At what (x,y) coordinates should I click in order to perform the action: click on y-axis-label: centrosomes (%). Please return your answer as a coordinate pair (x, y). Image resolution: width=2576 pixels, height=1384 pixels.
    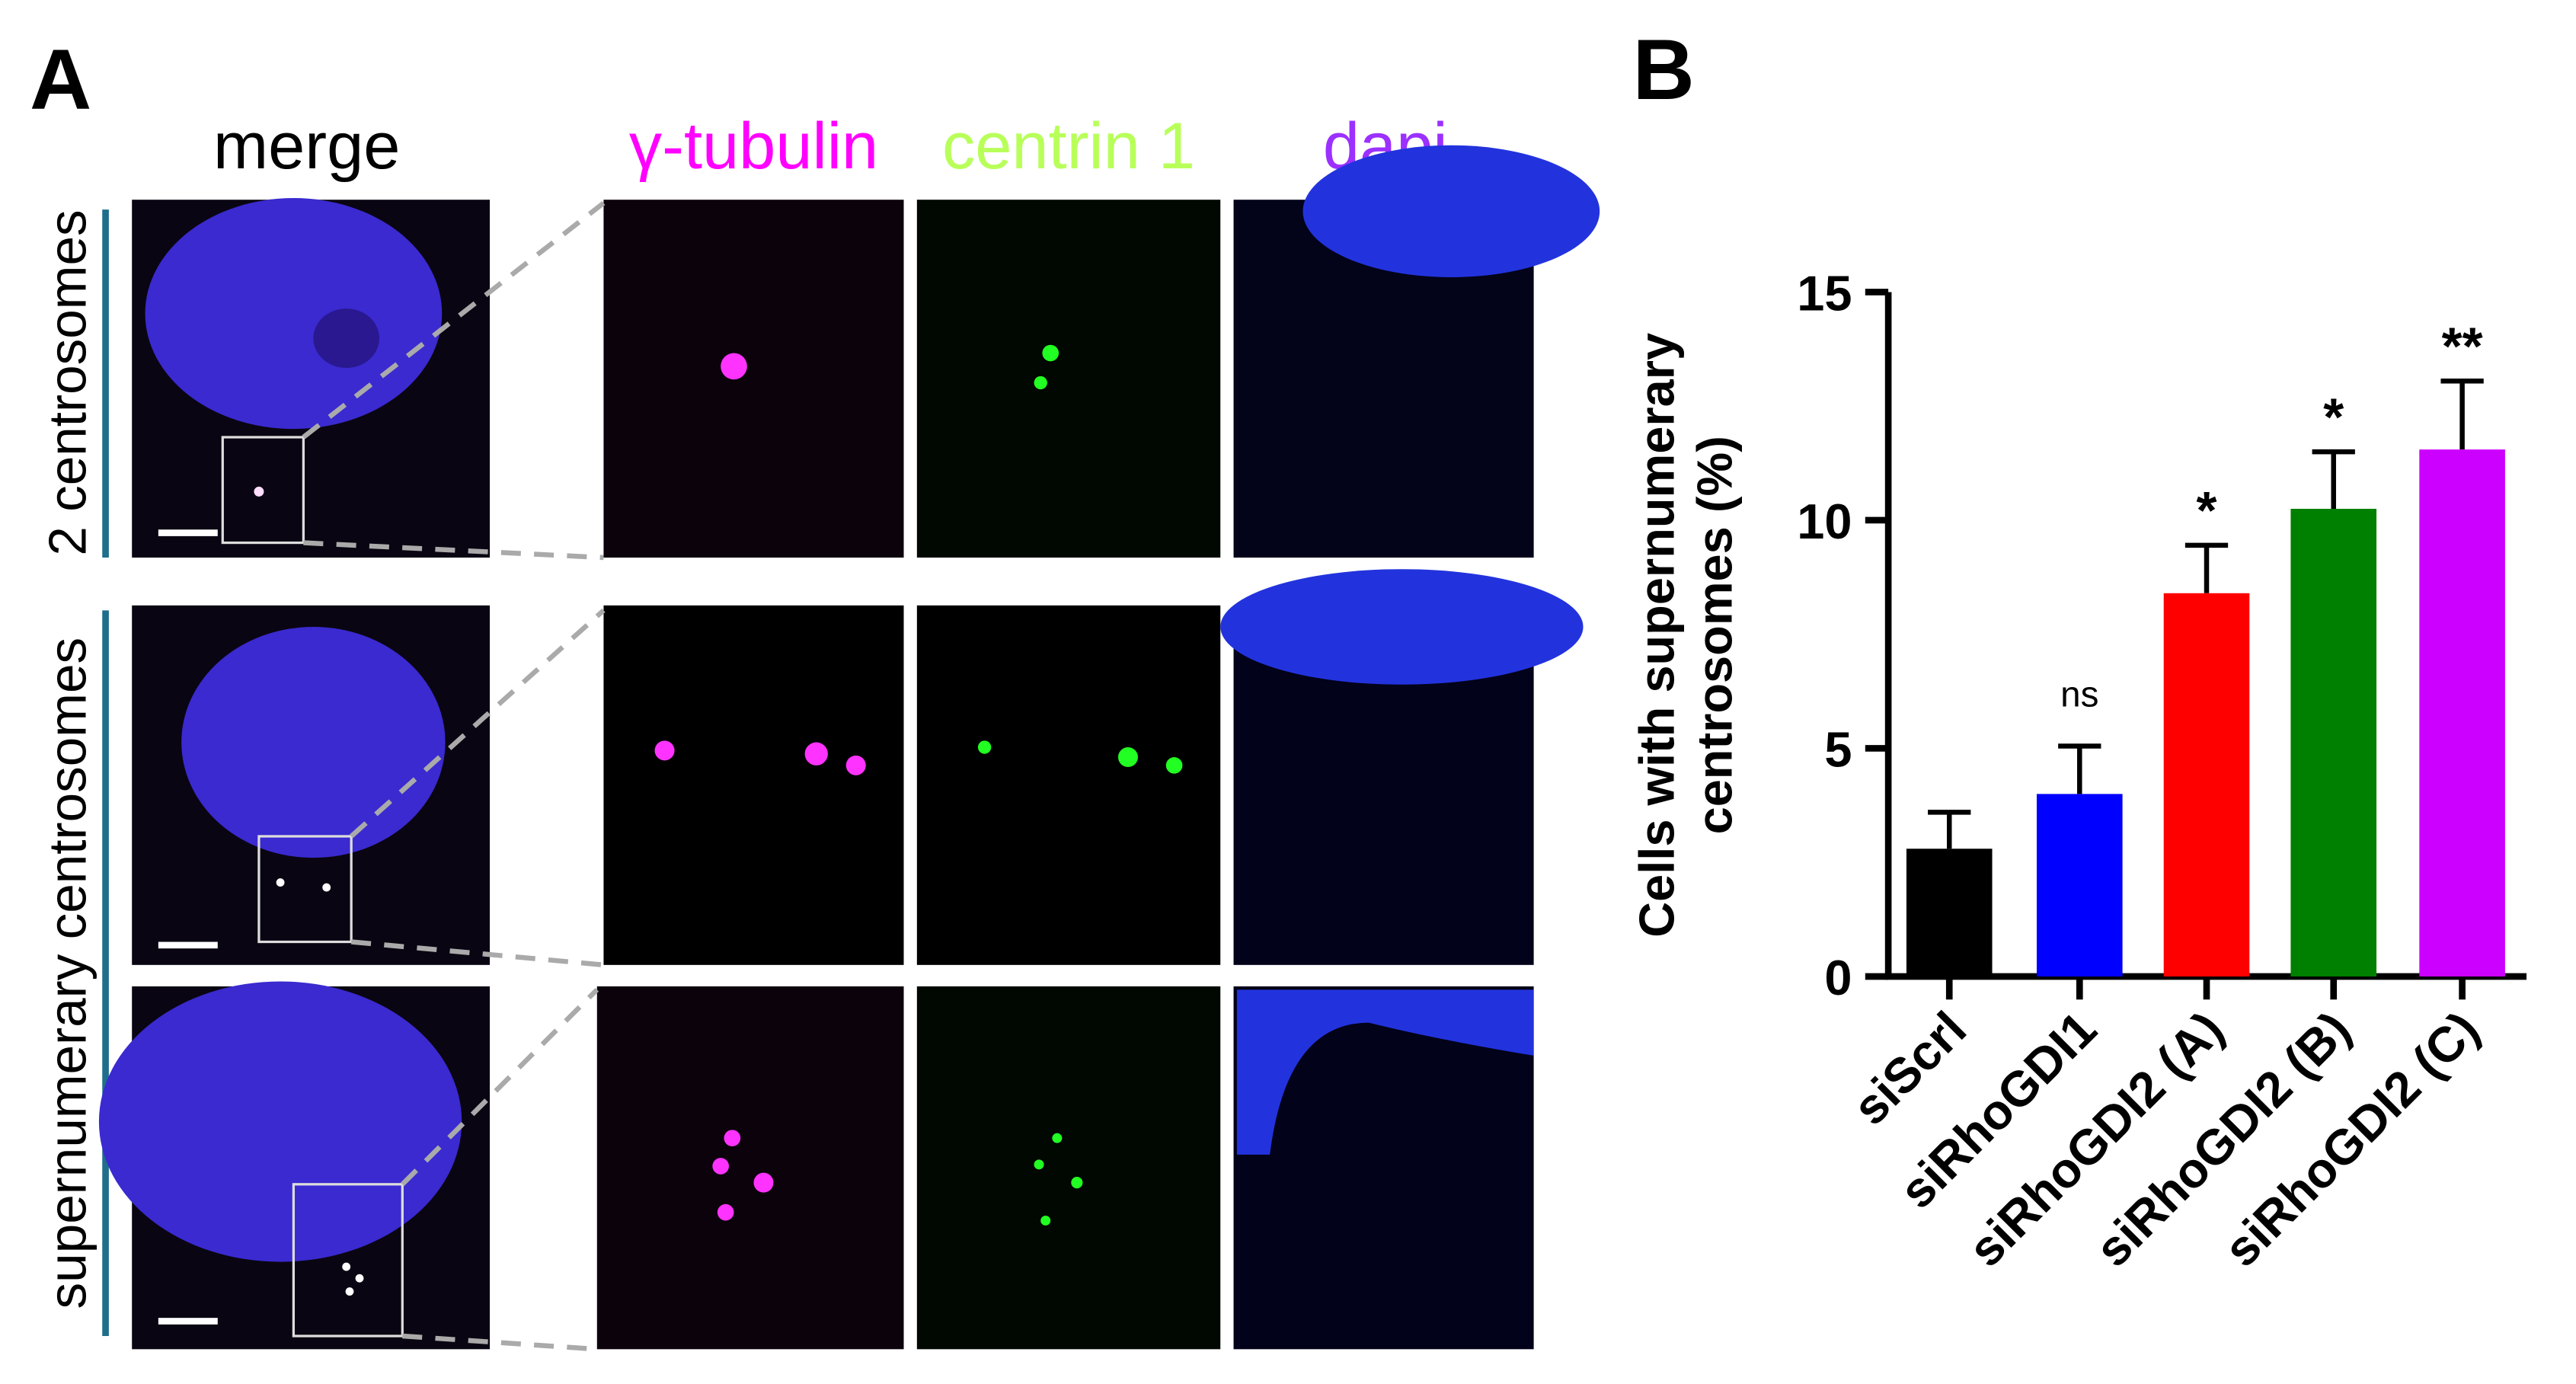
    Looking at the image, I should click on (1714, 635).